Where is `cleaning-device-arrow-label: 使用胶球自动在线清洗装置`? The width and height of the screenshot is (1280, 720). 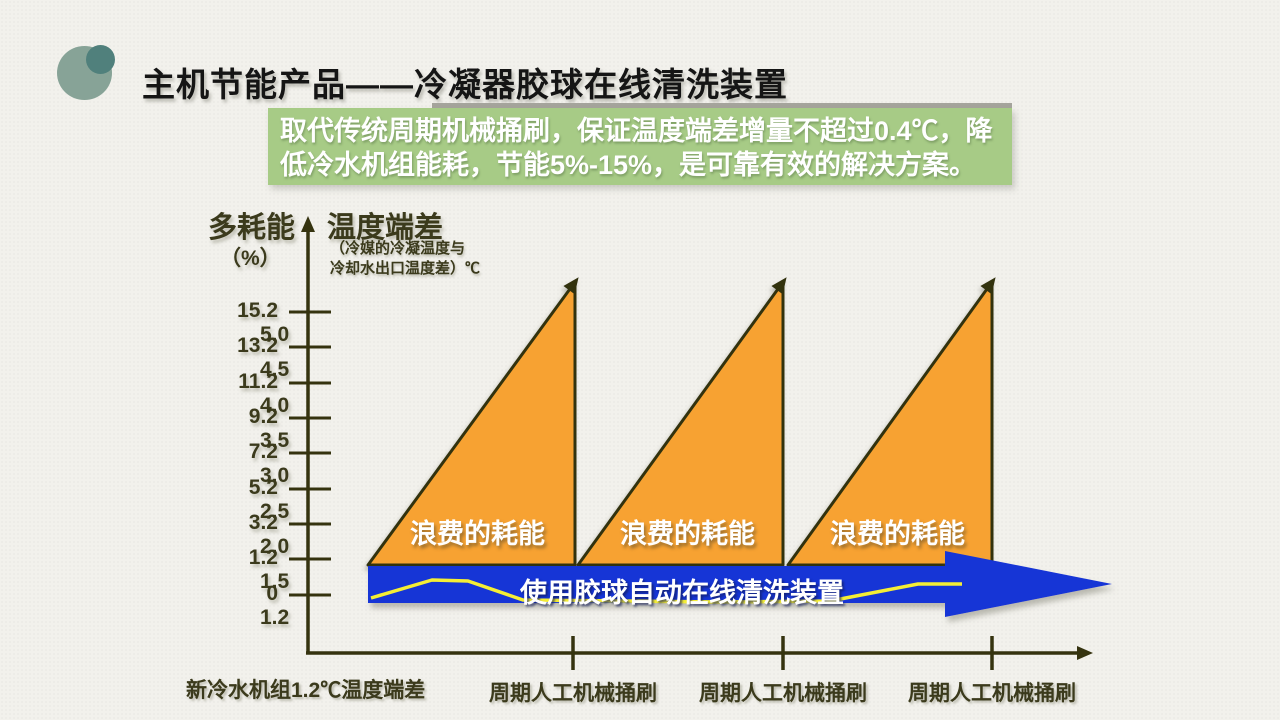
cleaning-device-arrow-label: 使用胶球自动在线清洗装置 is located at coordinates (682, 593).